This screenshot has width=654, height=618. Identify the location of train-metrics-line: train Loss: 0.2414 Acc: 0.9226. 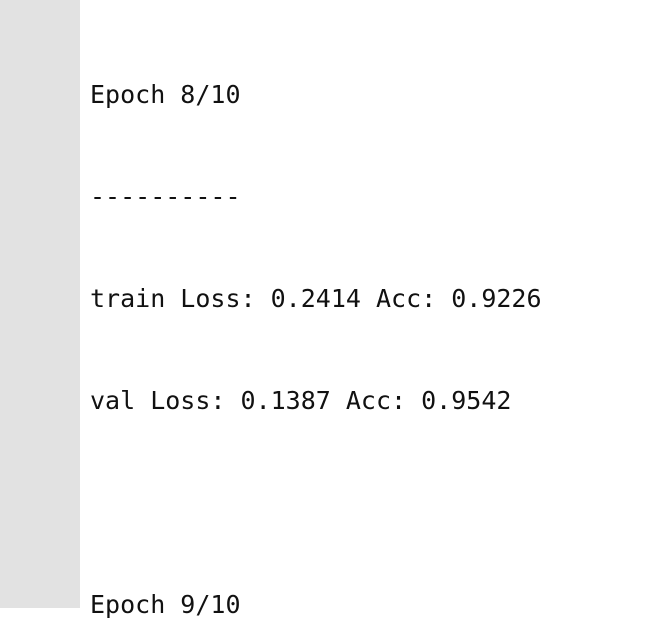
(316, 298).